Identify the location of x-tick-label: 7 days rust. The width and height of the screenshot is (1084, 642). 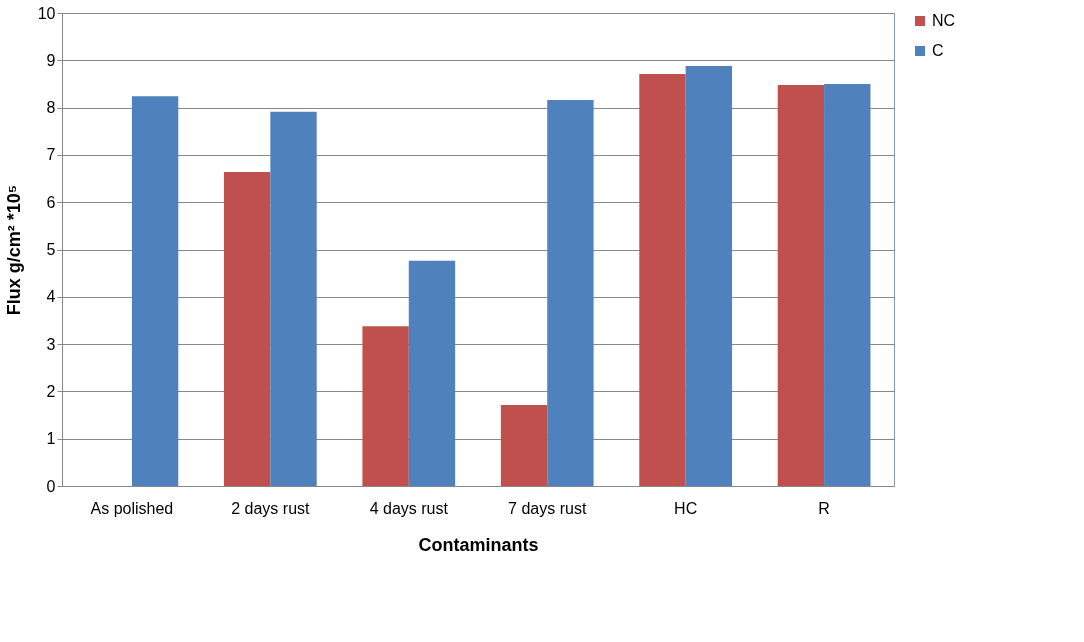
(547, 508).